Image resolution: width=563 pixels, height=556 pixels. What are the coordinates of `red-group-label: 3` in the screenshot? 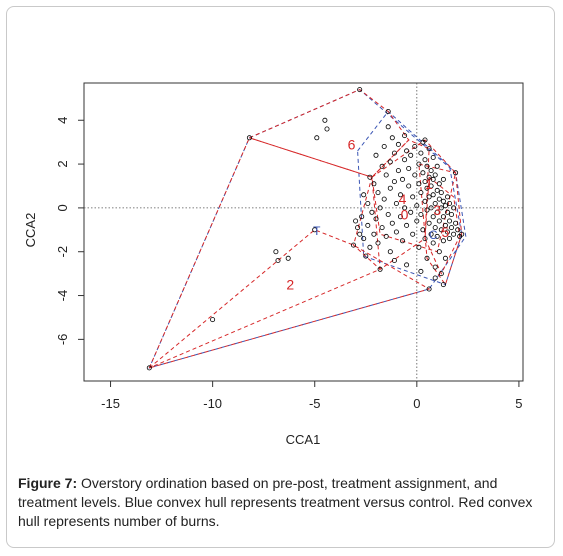 It's located at (437, 210).